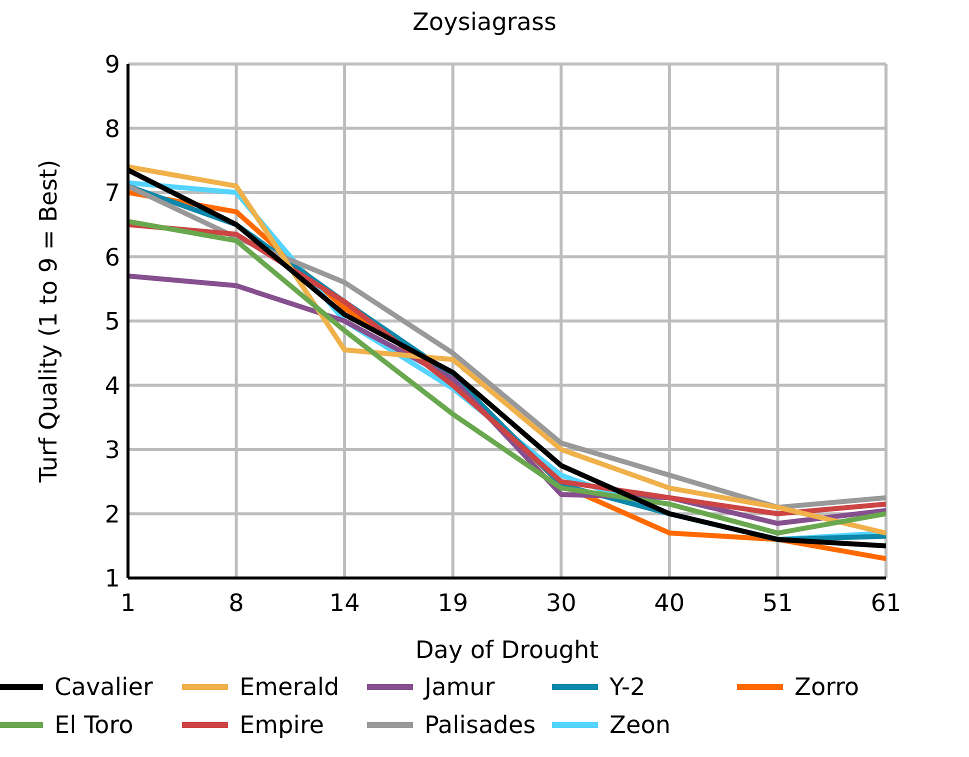 The width and height of the screenshot is (969, 757). Describe the element at coordinates (827, 687) in the screenshot. I see `legend-label: Zorro` at that location.